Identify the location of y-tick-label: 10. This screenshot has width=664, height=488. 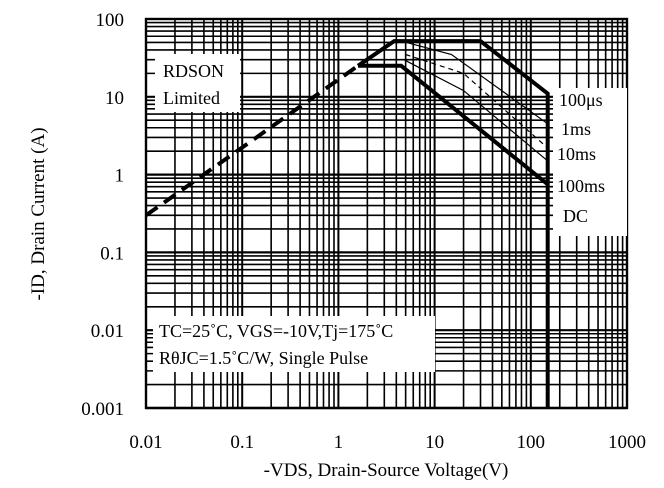
(114, 98).